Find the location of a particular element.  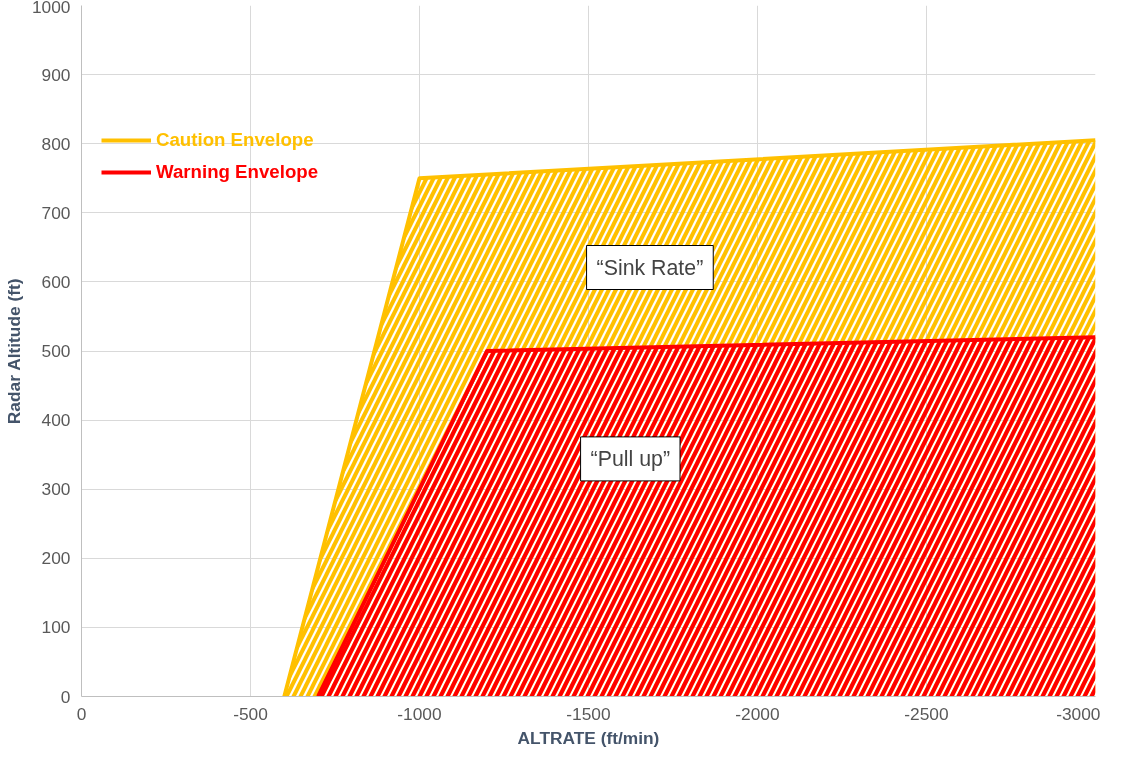

y-axis-title: Radar Altitude (ft) is located at coordinates (13, 351).